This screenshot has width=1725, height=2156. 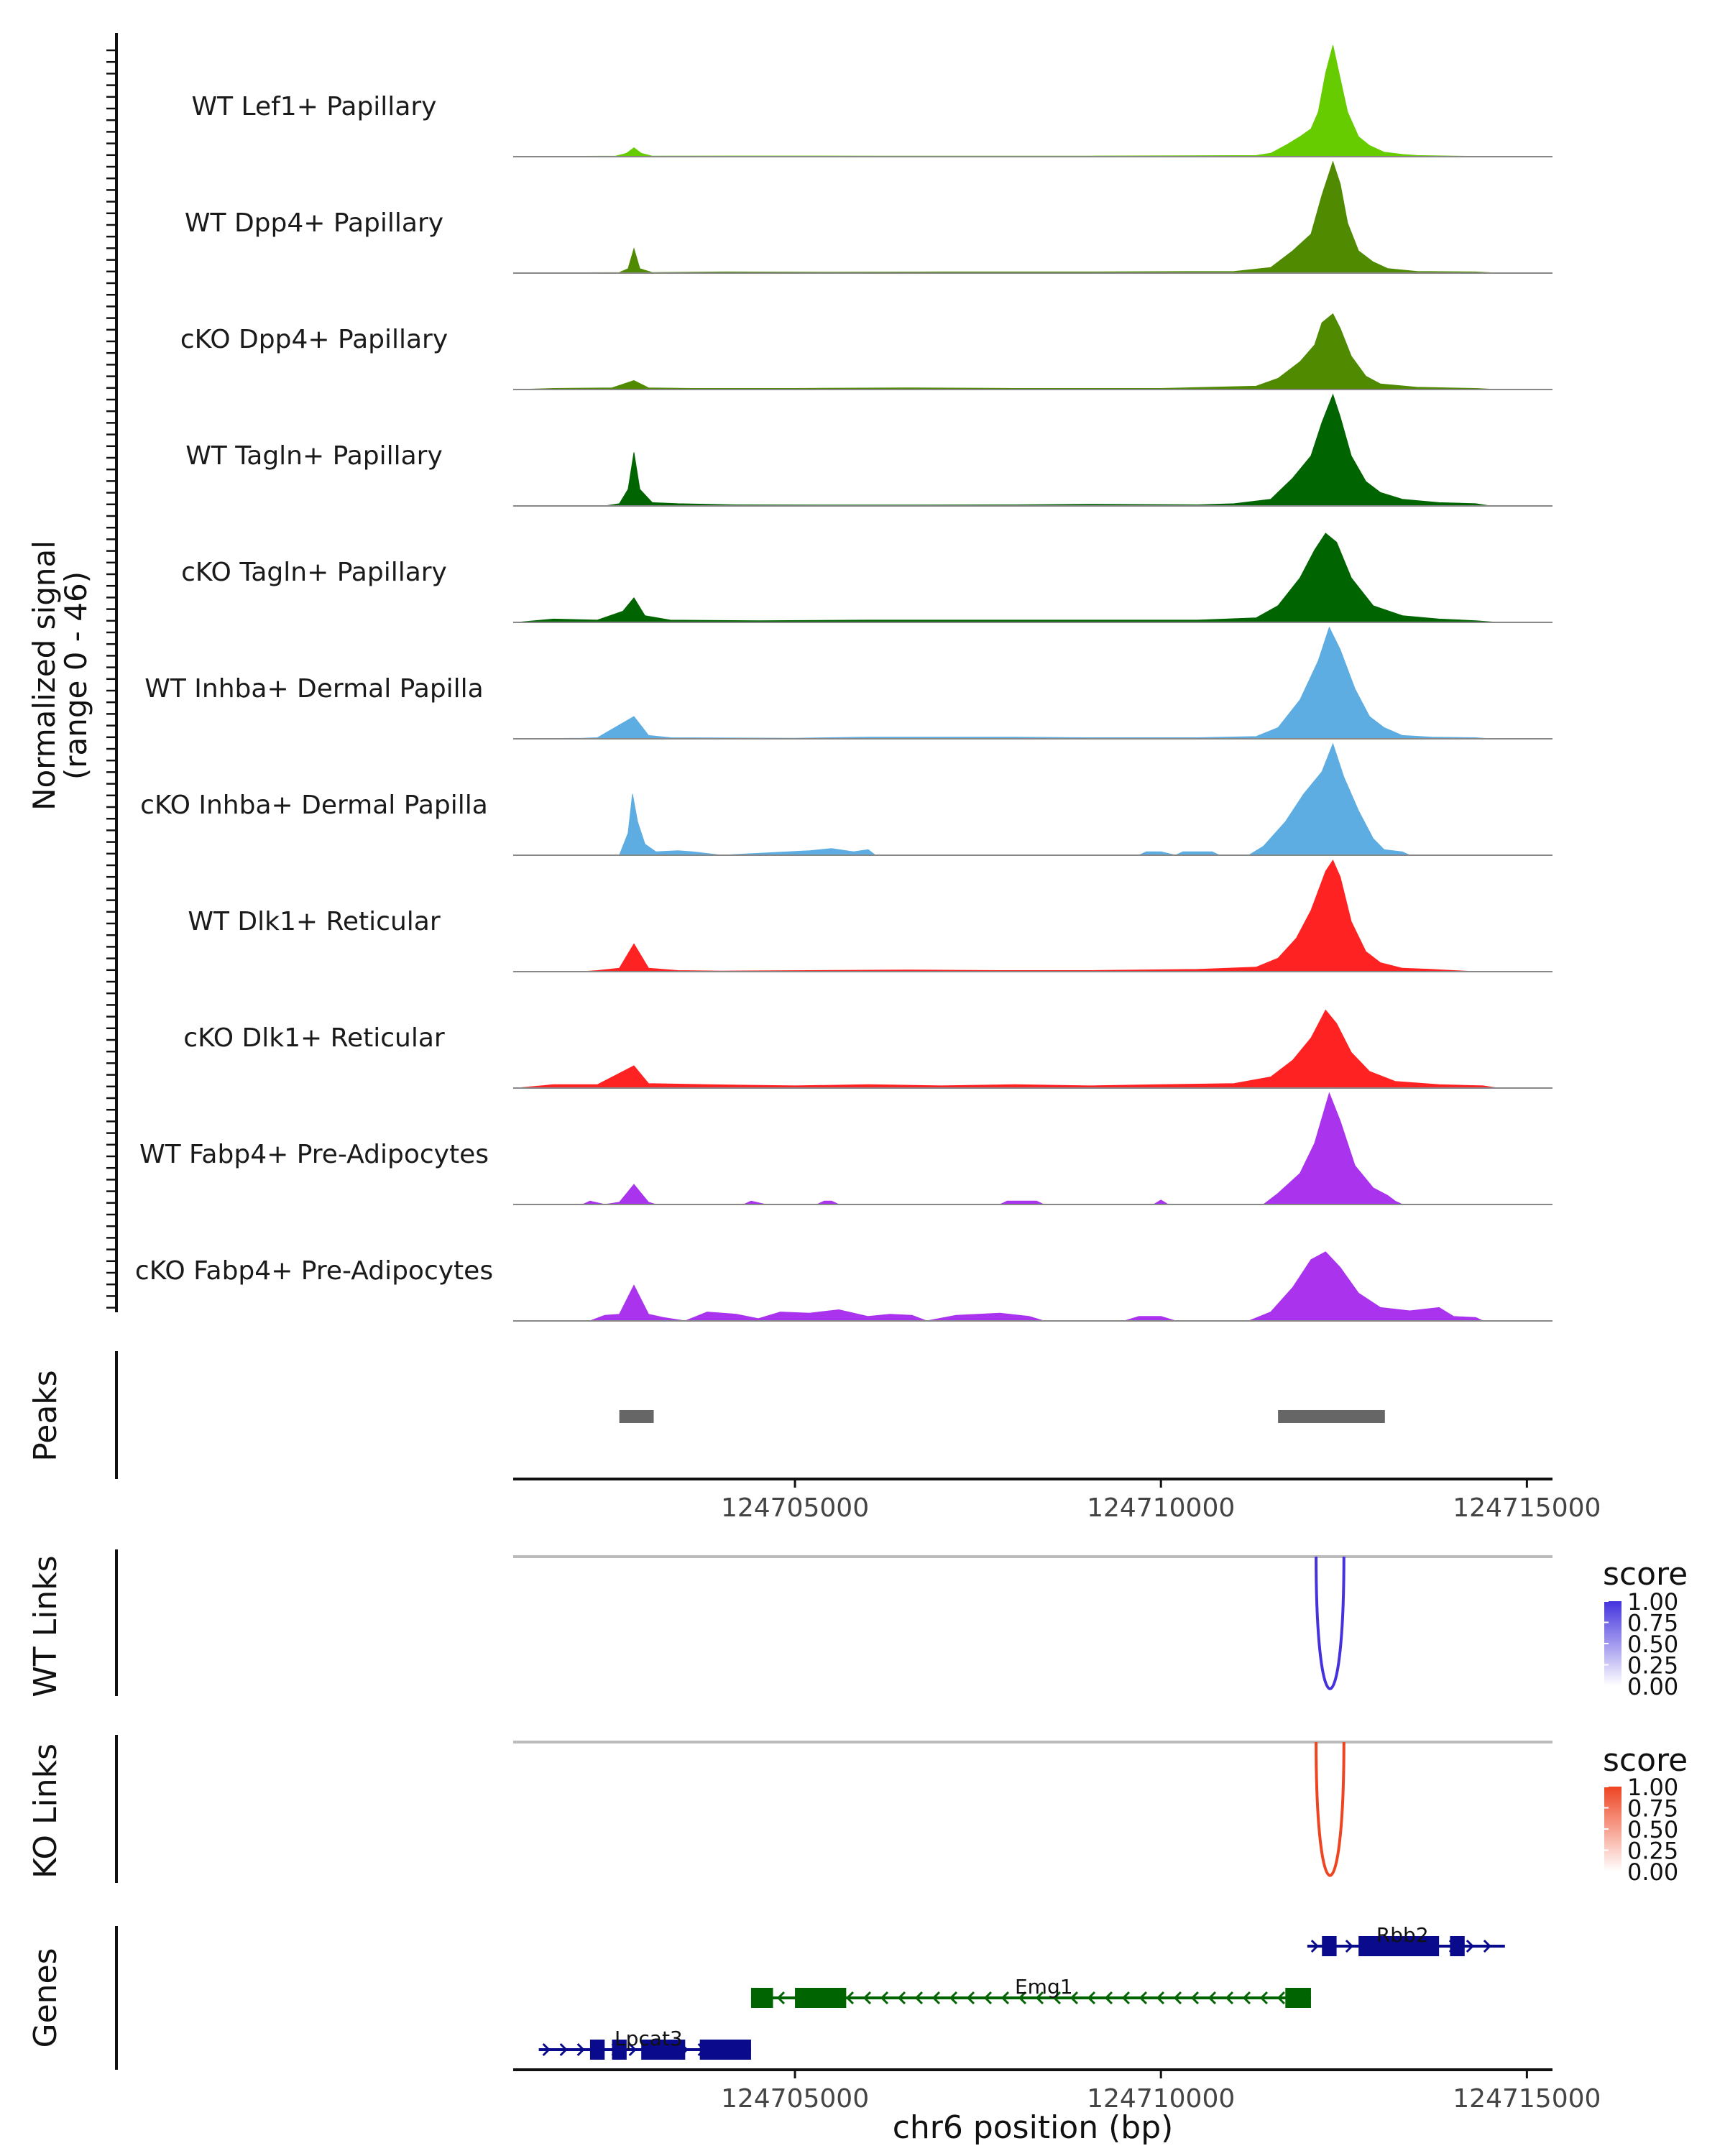 What do you see at coordinates (314, 223) in the screenshot?
I see `coverage-track-label: WT Dpp4+ Papillary` at bounding box center [314, 223].